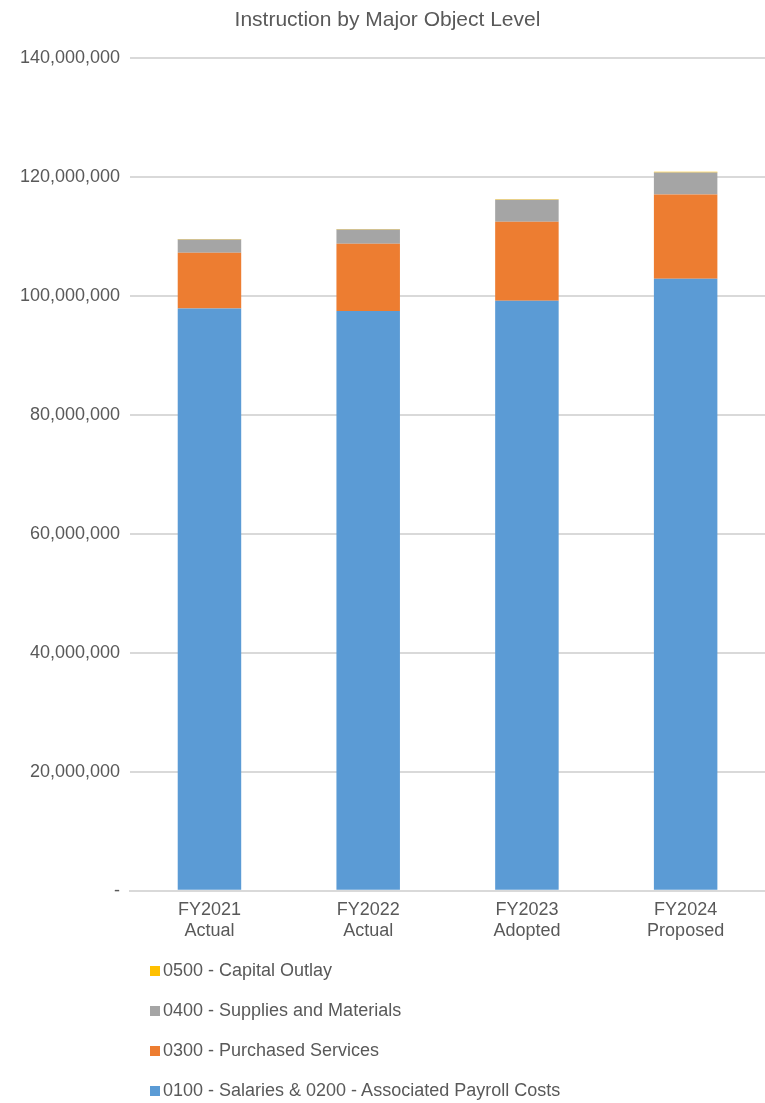 This screenshot has width=765, height=1103. Describe the element at coordinates (387, 19) in the screenshot. I see `chart-title: Instruction by Major Object Level` at that location.